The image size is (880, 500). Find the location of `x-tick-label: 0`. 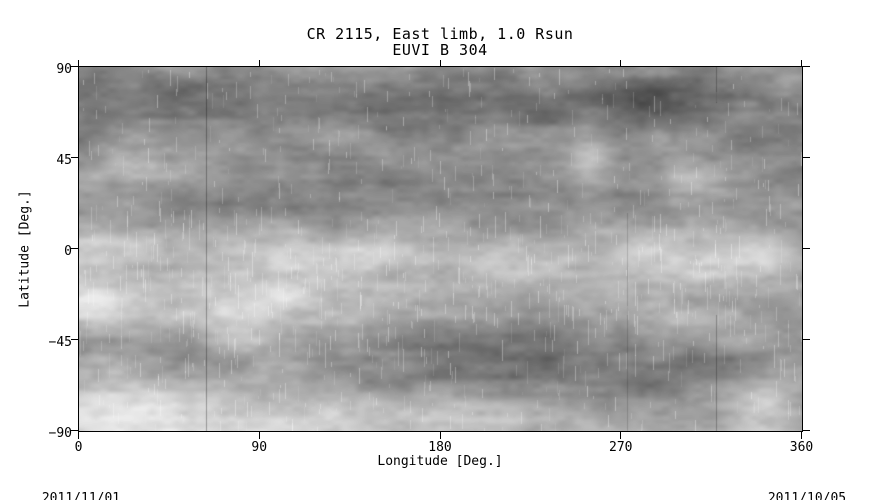

x-tick-label: 0 is located at coordinates (78, 447).